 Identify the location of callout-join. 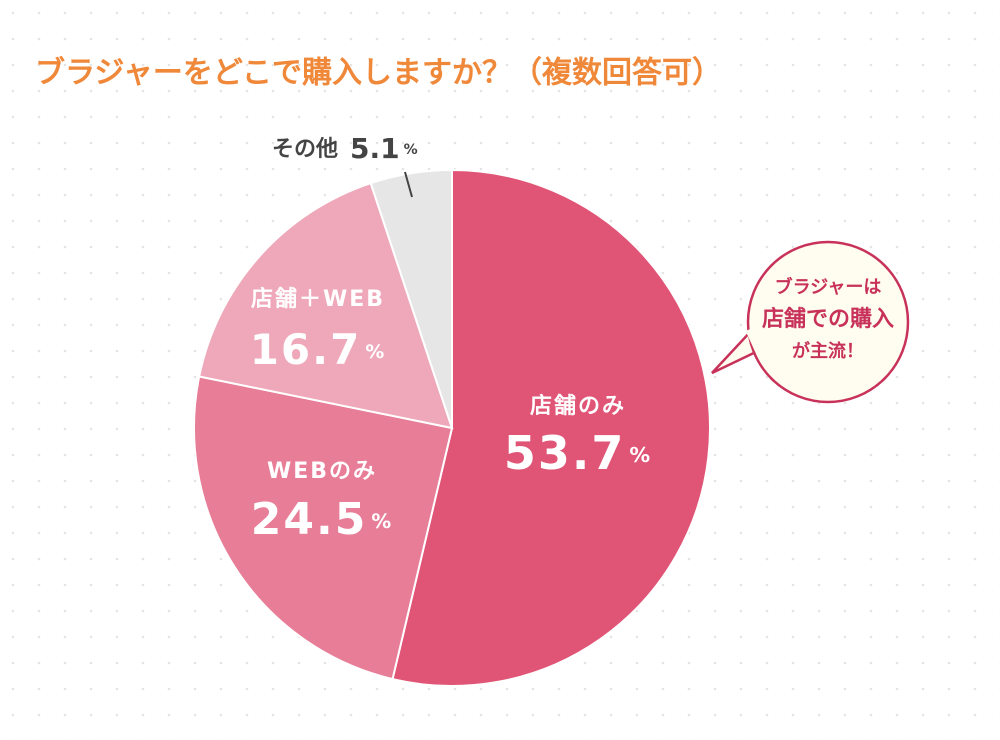
(752, 340).